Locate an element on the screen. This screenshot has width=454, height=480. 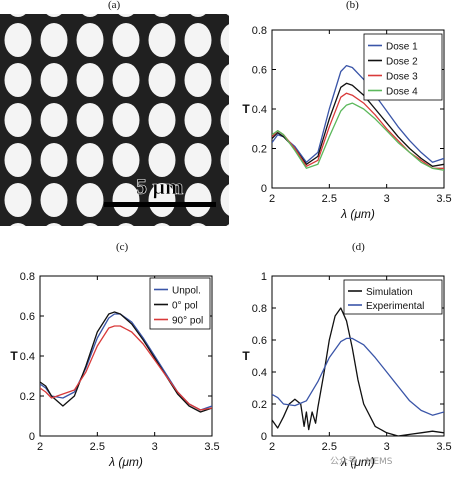
series-line-0-pol is located at coordinates (126, 362).